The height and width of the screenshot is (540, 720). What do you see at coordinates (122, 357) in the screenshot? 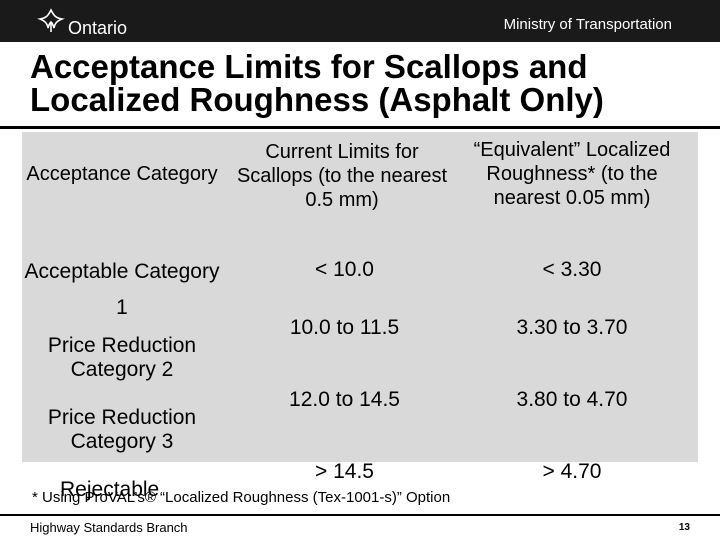
I see `row-category: Price Reduction Category 2` at bounding box center [122, 357].